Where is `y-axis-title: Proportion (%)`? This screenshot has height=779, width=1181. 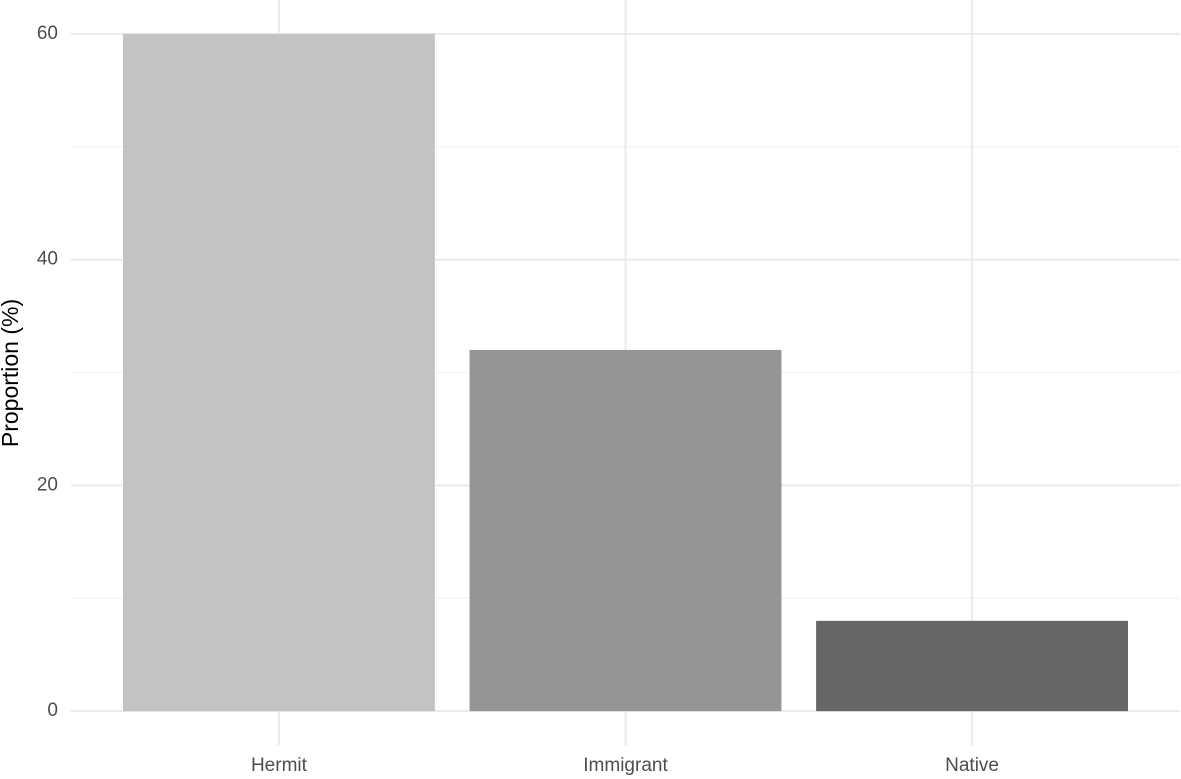
y-axis-title: Proportion (%) is located at coordinates (11, 373).